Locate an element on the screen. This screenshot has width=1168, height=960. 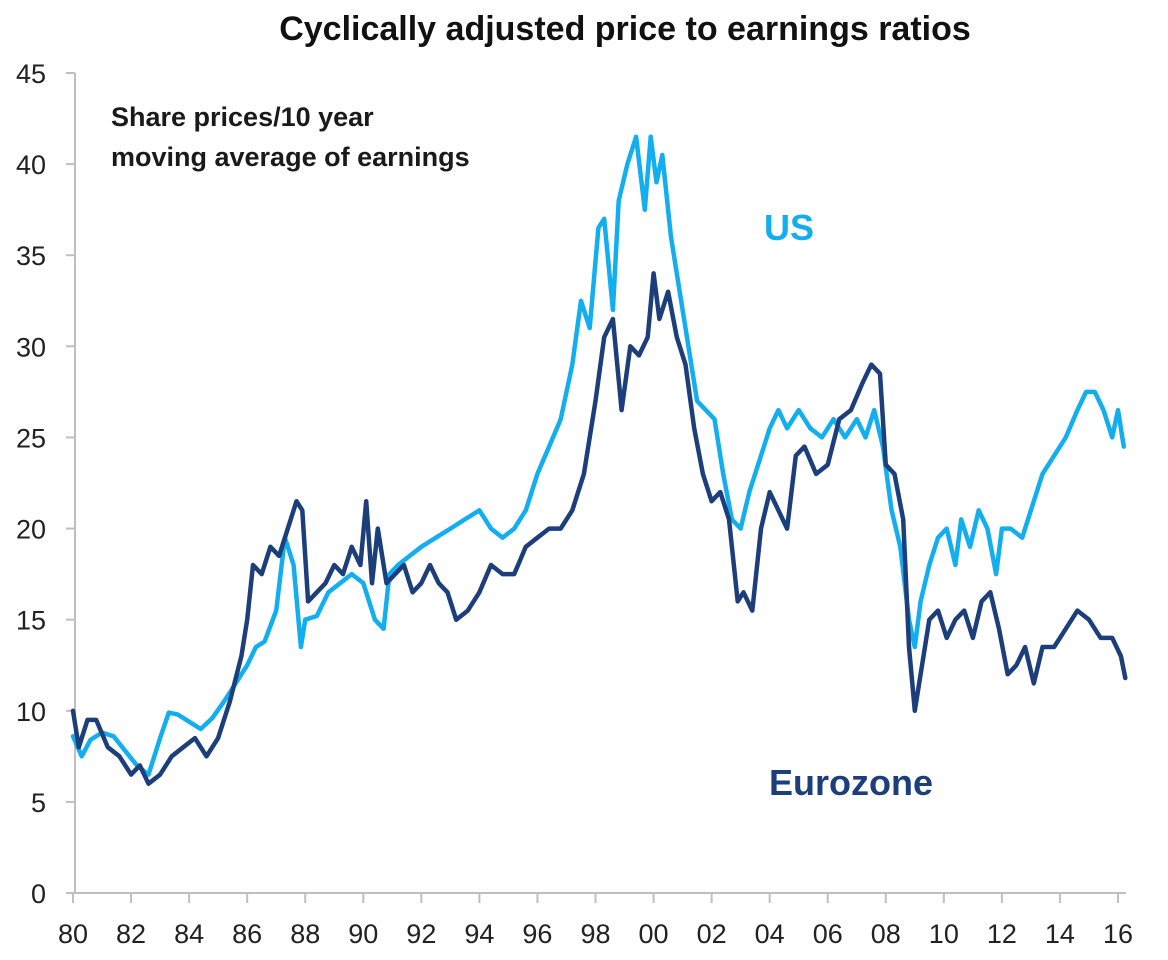
x-axis: 80 82 84 86 88 90 92 94 96 98 00 02 04 06 08 10 12 14 16 is located at coordinates (595, 920).